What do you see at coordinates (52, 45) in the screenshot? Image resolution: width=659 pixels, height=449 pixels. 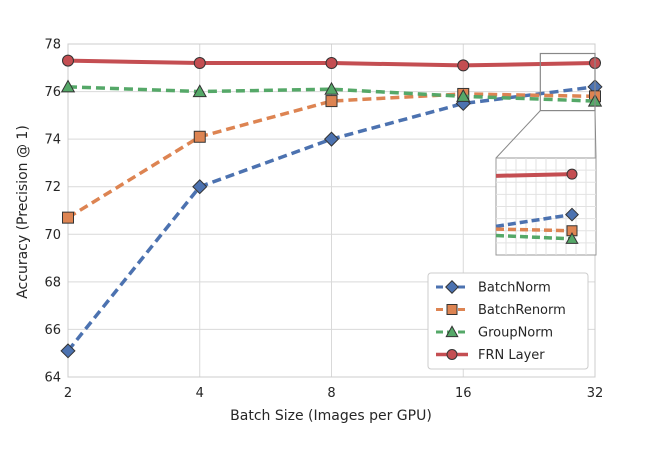 I see `y-tick-label: 78` at bounding box center [52, 45].